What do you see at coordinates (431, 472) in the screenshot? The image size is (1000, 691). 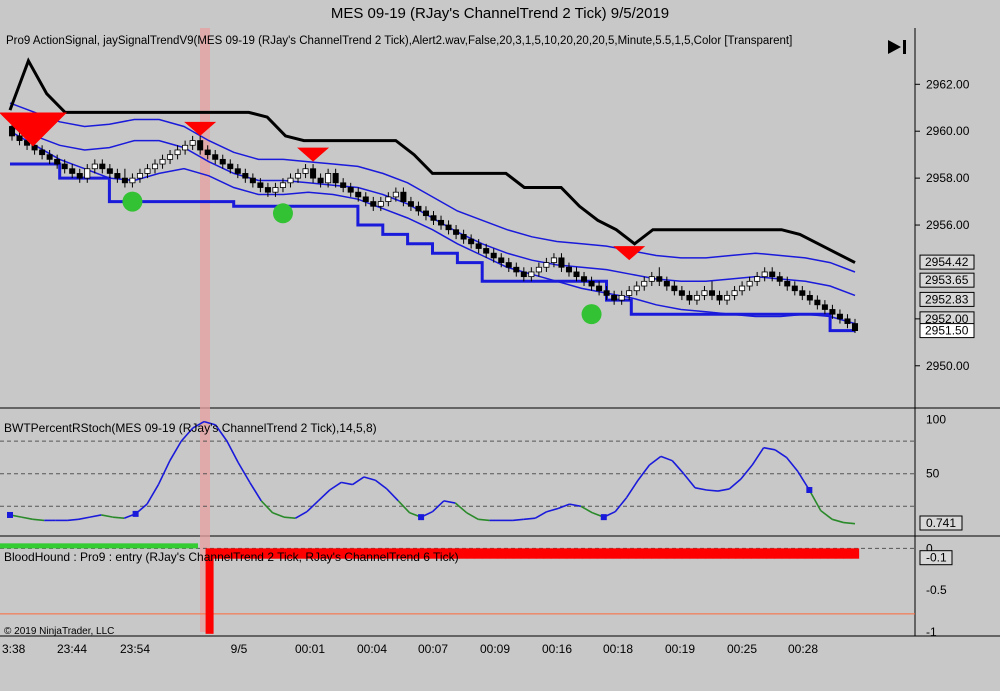 I see `stoch-panel` at bounding box center [431, 472].